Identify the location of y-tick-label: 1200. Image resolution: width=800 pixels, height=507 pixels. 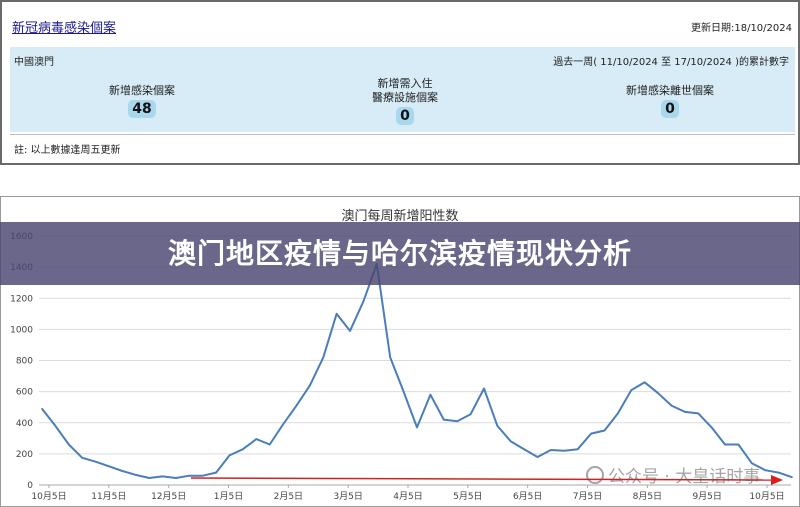
(21, 299).